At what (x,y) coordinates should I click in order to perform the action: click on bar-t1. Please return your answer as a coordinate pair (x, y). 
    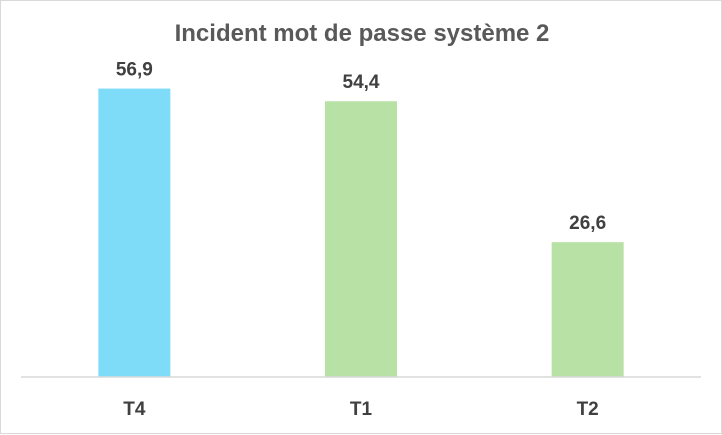
    Looking at the image, I should click on (361, 239).